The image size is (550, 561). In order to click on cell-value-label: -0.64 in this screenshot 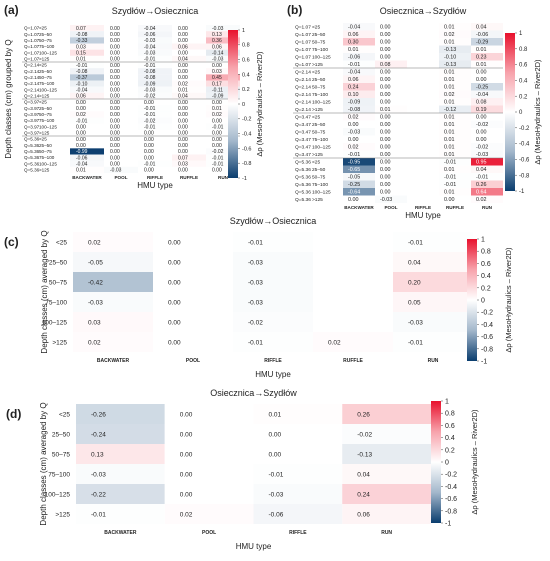, I will do `click(354, 193)`.